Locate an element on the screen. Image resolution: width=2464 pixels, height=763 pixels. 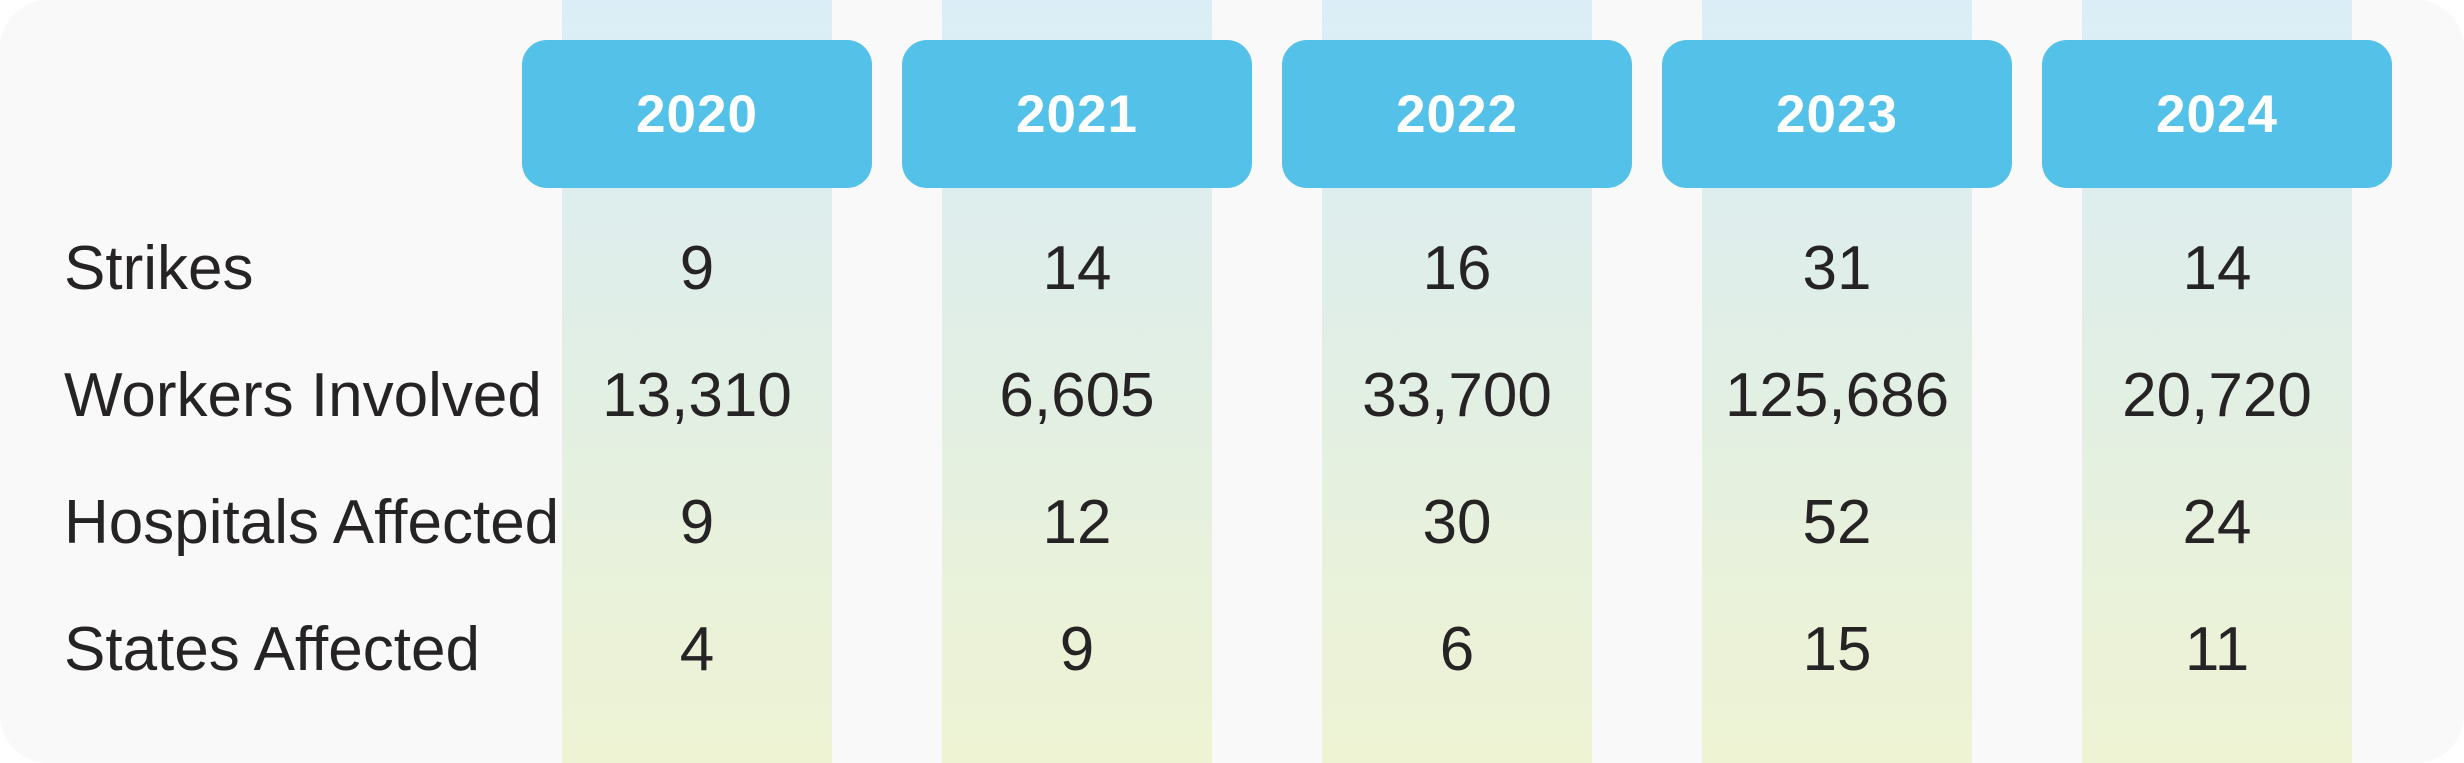
table-value: 125,686 is located at coordinates (1837, 395).